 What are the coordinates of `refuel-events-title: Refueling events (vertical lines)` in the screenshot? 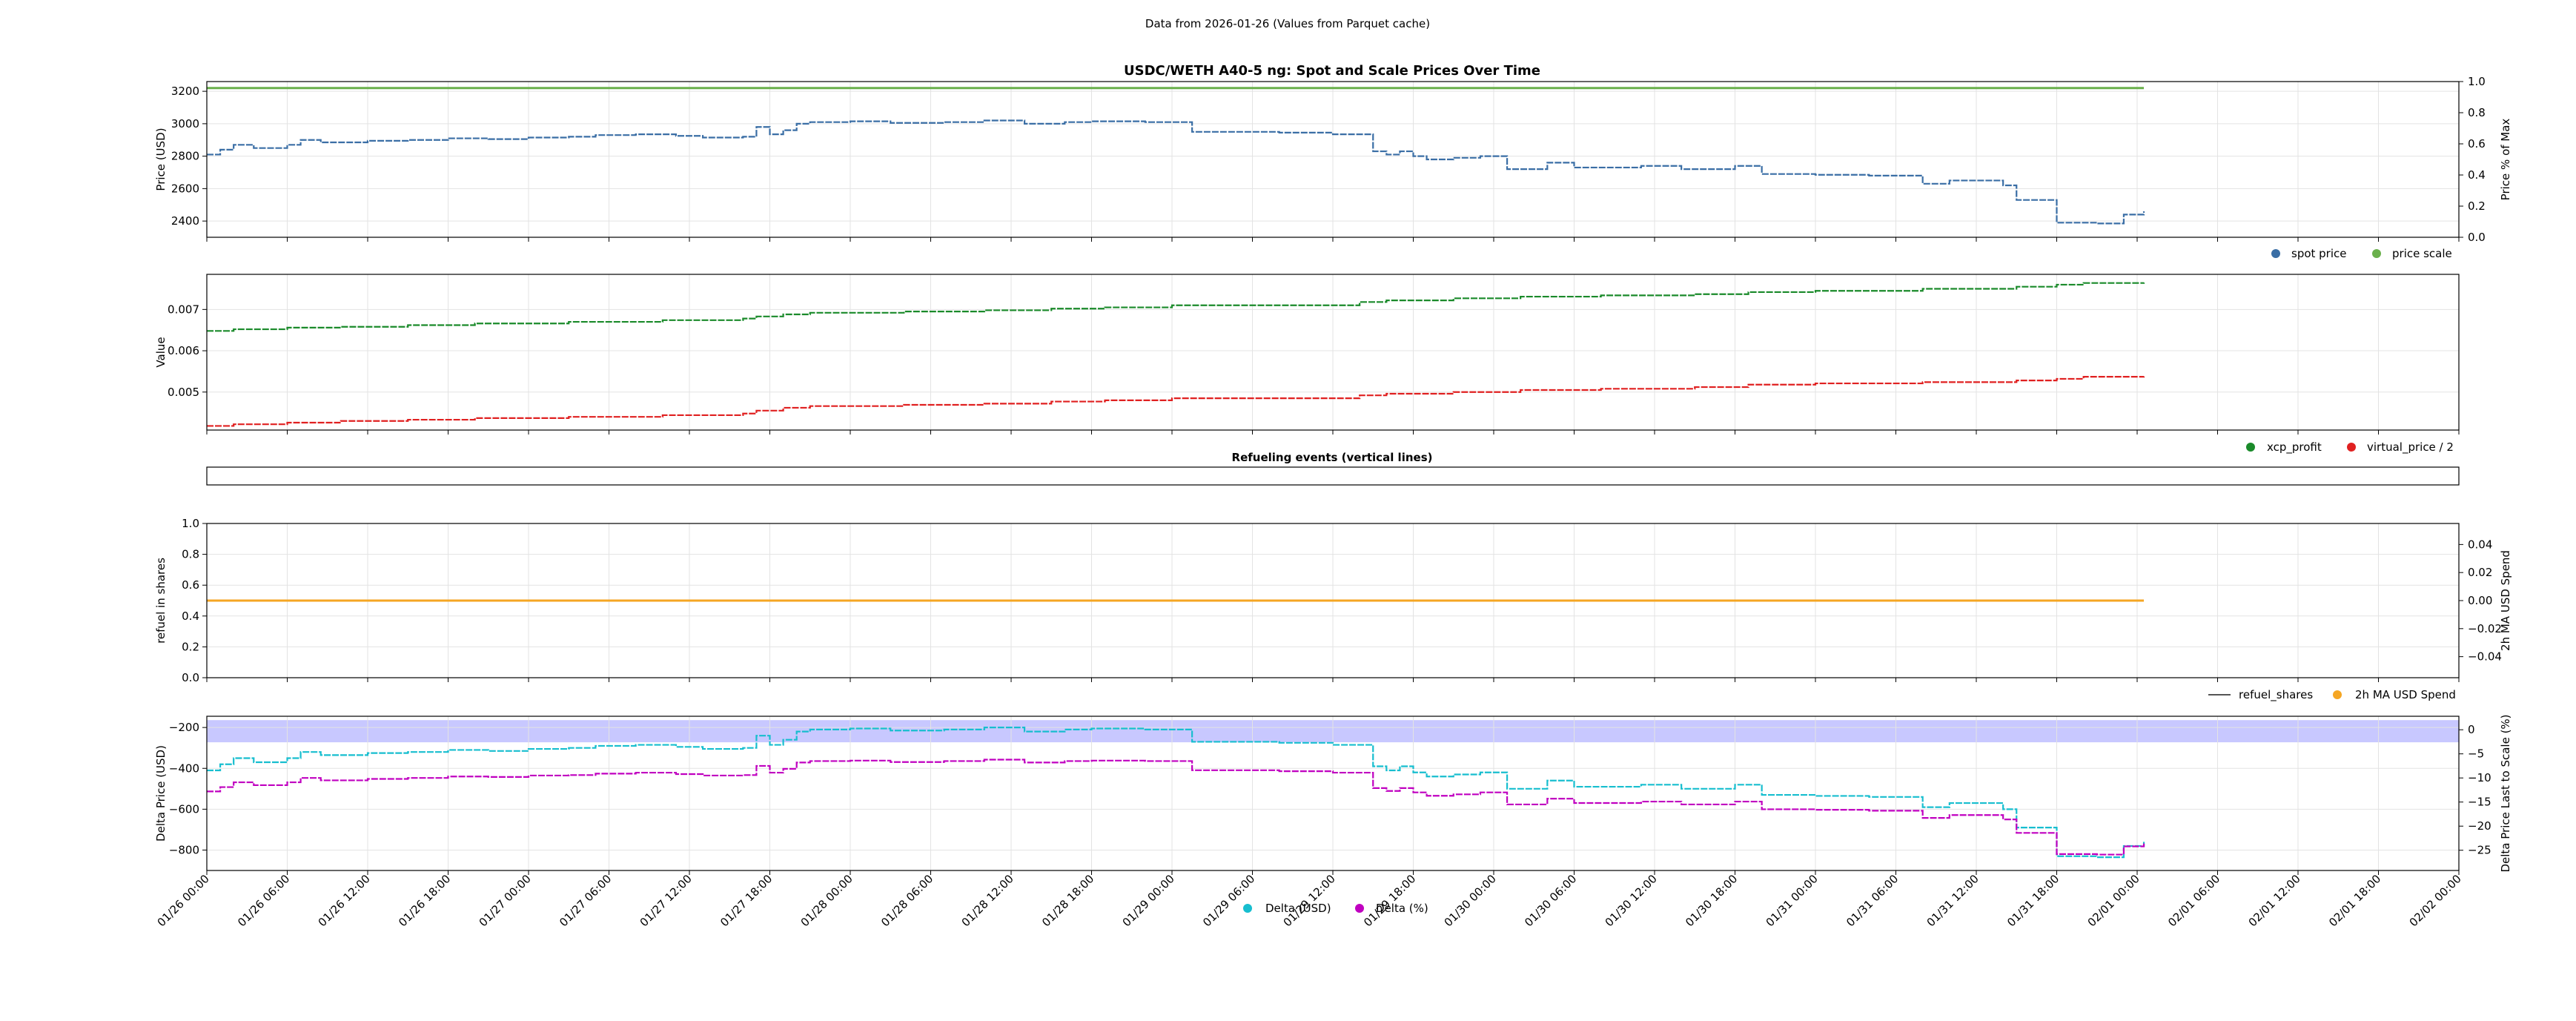 It's located at (1332, 457).